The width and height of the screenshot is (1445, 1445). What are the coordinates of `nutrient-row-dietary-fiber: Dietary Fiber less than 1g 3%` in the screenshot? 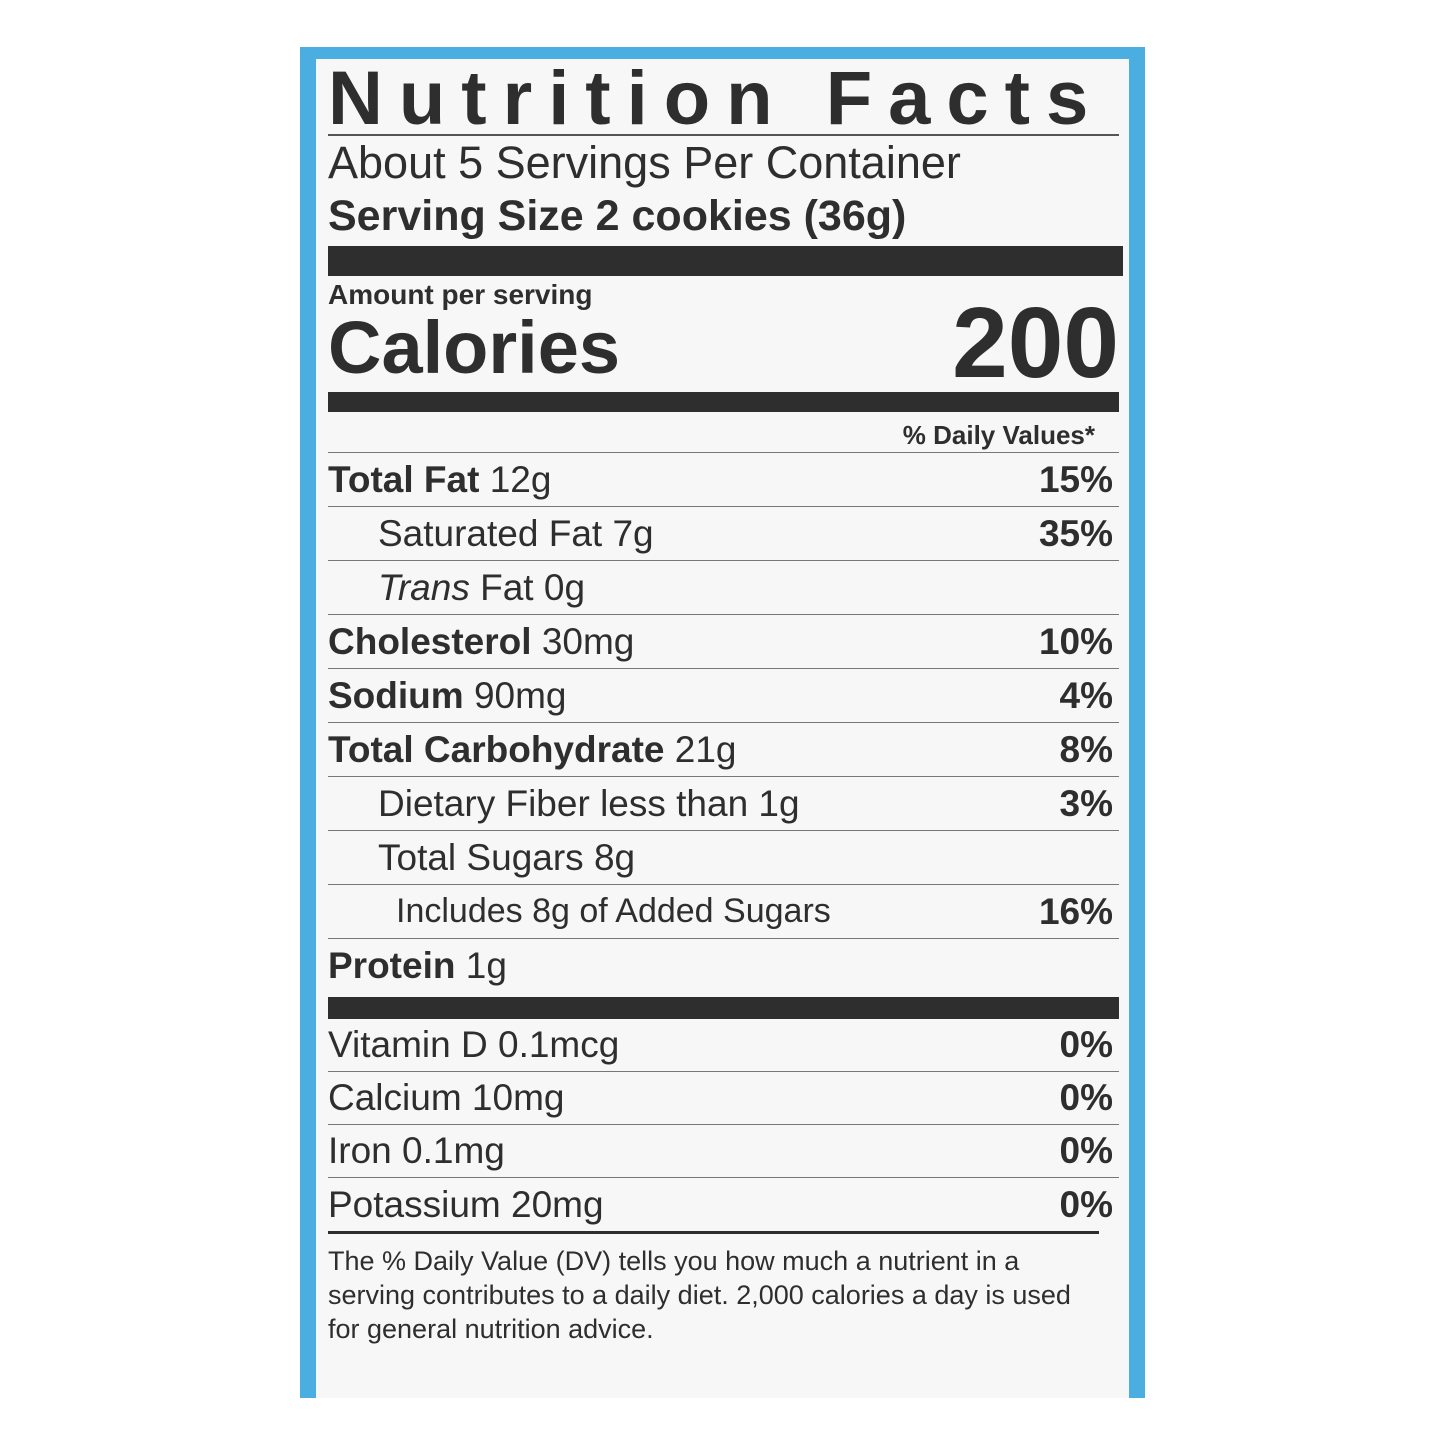 It's located at (723, 804).